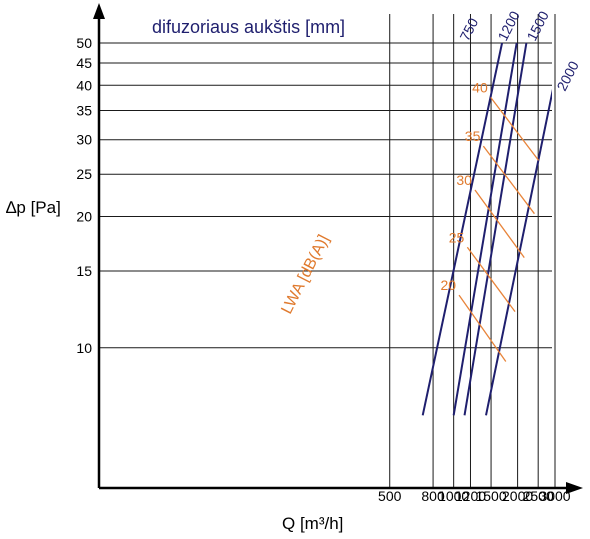  Describe the element at coordinates (433, 496) in the screenshot. I see `x-tick-label: 800` at that location.